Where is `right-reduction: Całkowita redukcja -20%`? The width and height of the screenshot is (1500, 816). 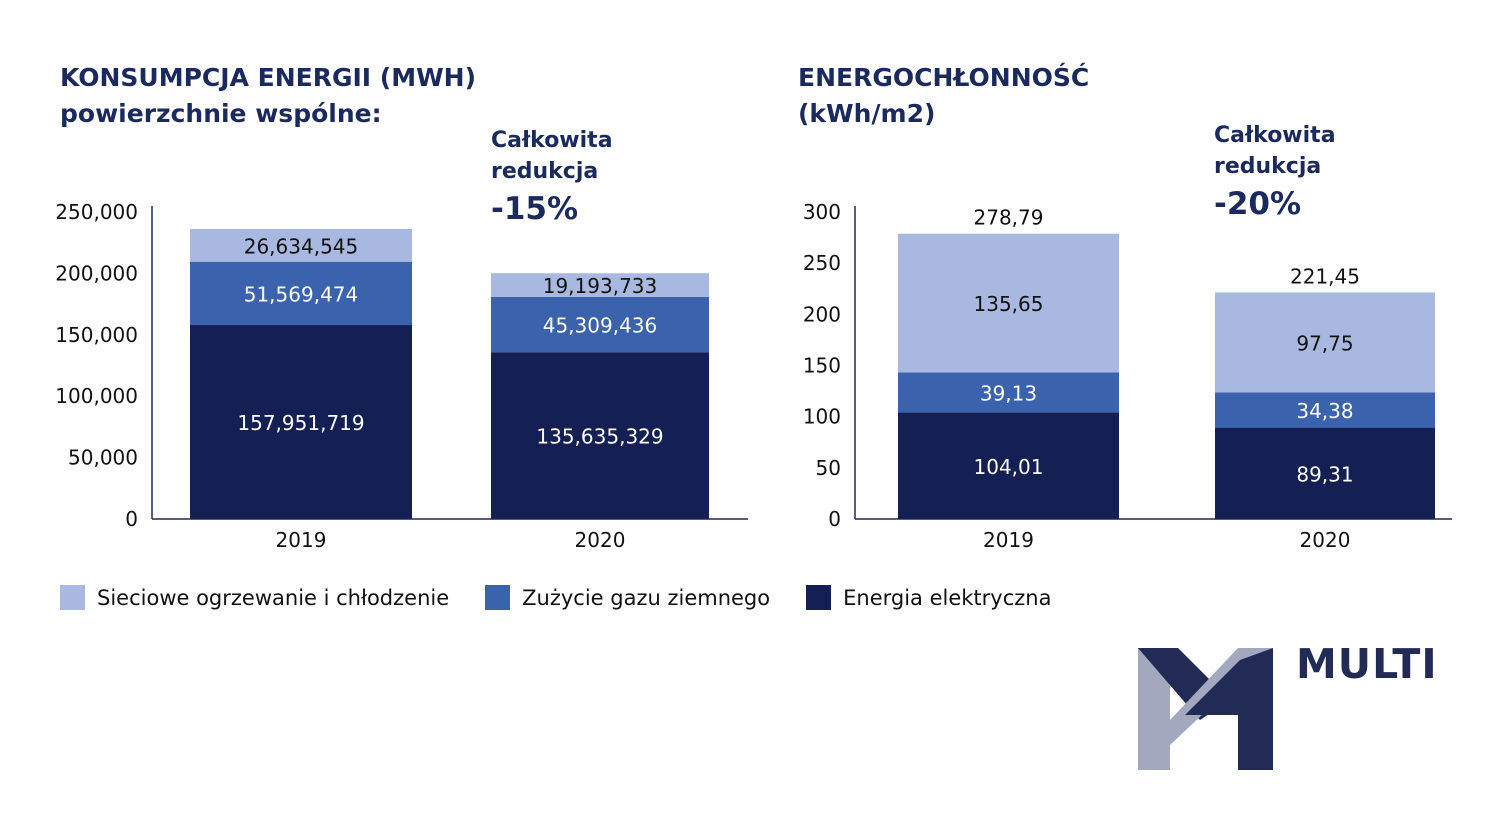
right-reduction: Całkowita redukcja -20% is located at coordinates (1275, 173).